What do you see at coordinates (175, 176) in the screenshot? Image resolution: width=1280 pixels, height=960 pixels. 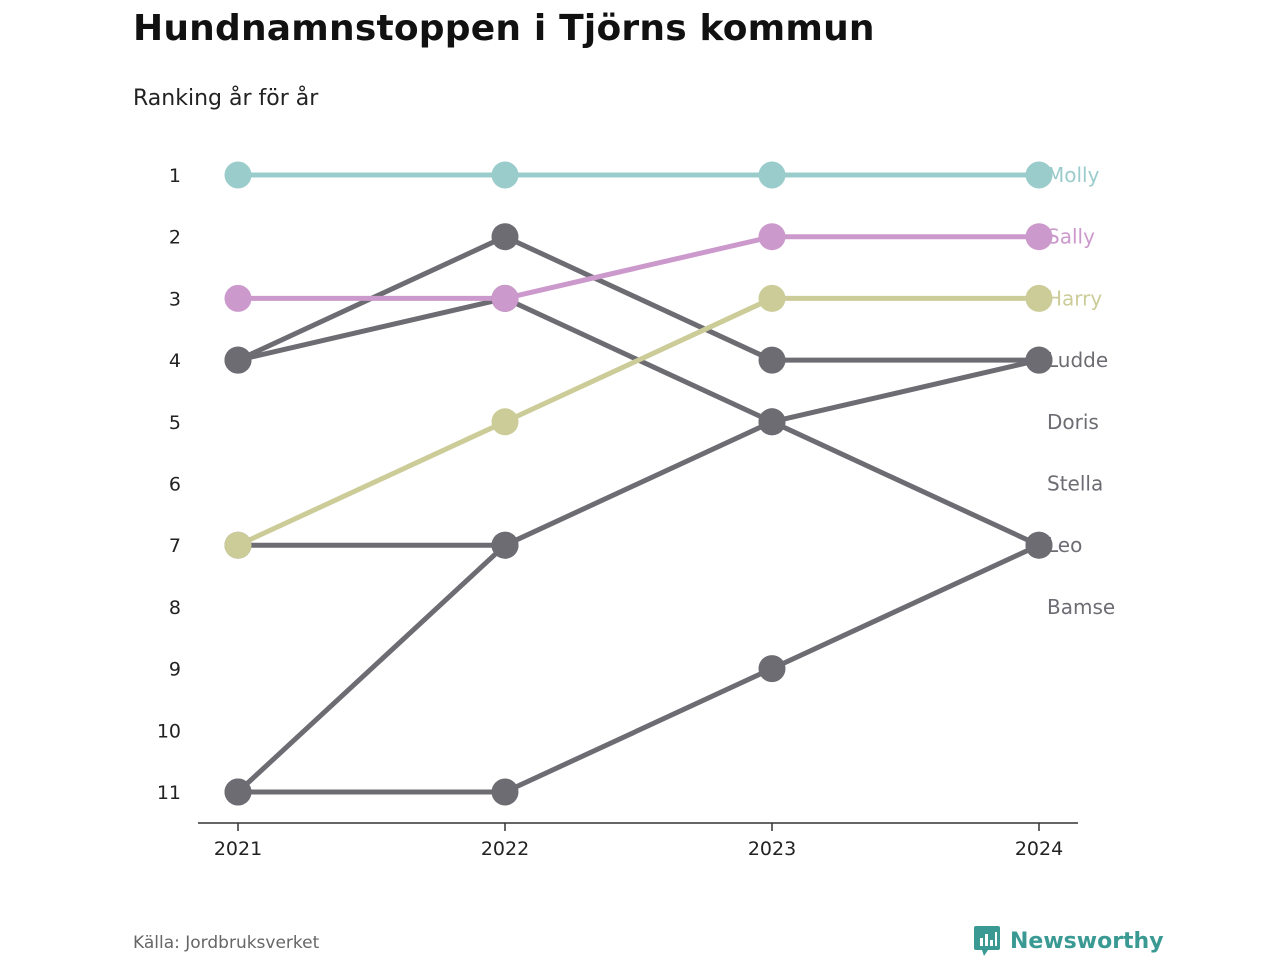 I see `y-tick-label: 1` at bounding box center [175, 176].